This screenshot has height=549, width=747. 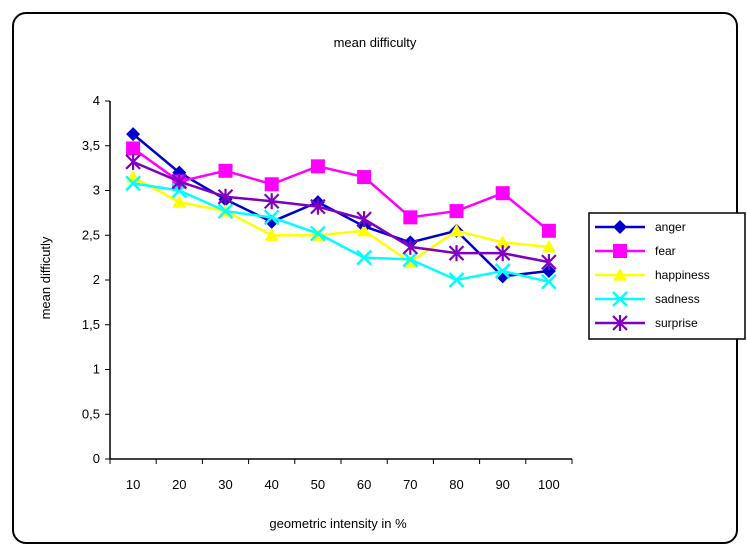 What do you see at coordinates (502, 484) in the screenshot?
I see `x-tick-label: 90` at bounding box center [502, 484].